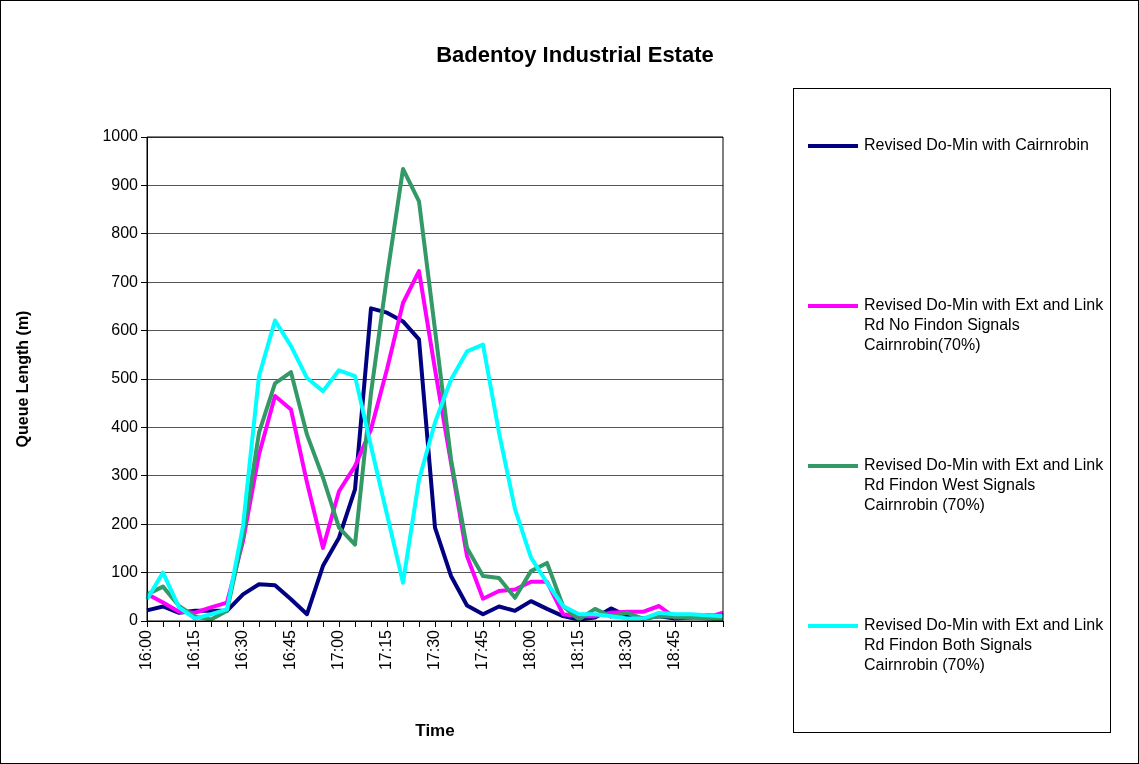 Image resolution: width=1139 pixels, height=764 pixels. What do you see at coordinates (125, 281) in the screenshot?
I see `y-tick-label: 700` at bounding box center [125, 281].